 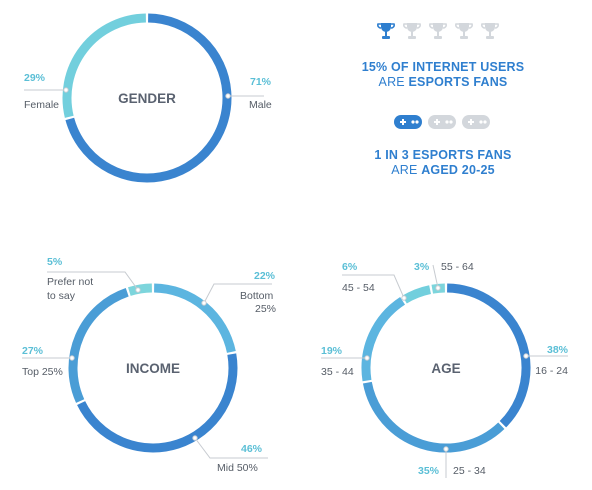 I want to click on age-label-25-34: 25 - 34, so click(x=469, y=471).